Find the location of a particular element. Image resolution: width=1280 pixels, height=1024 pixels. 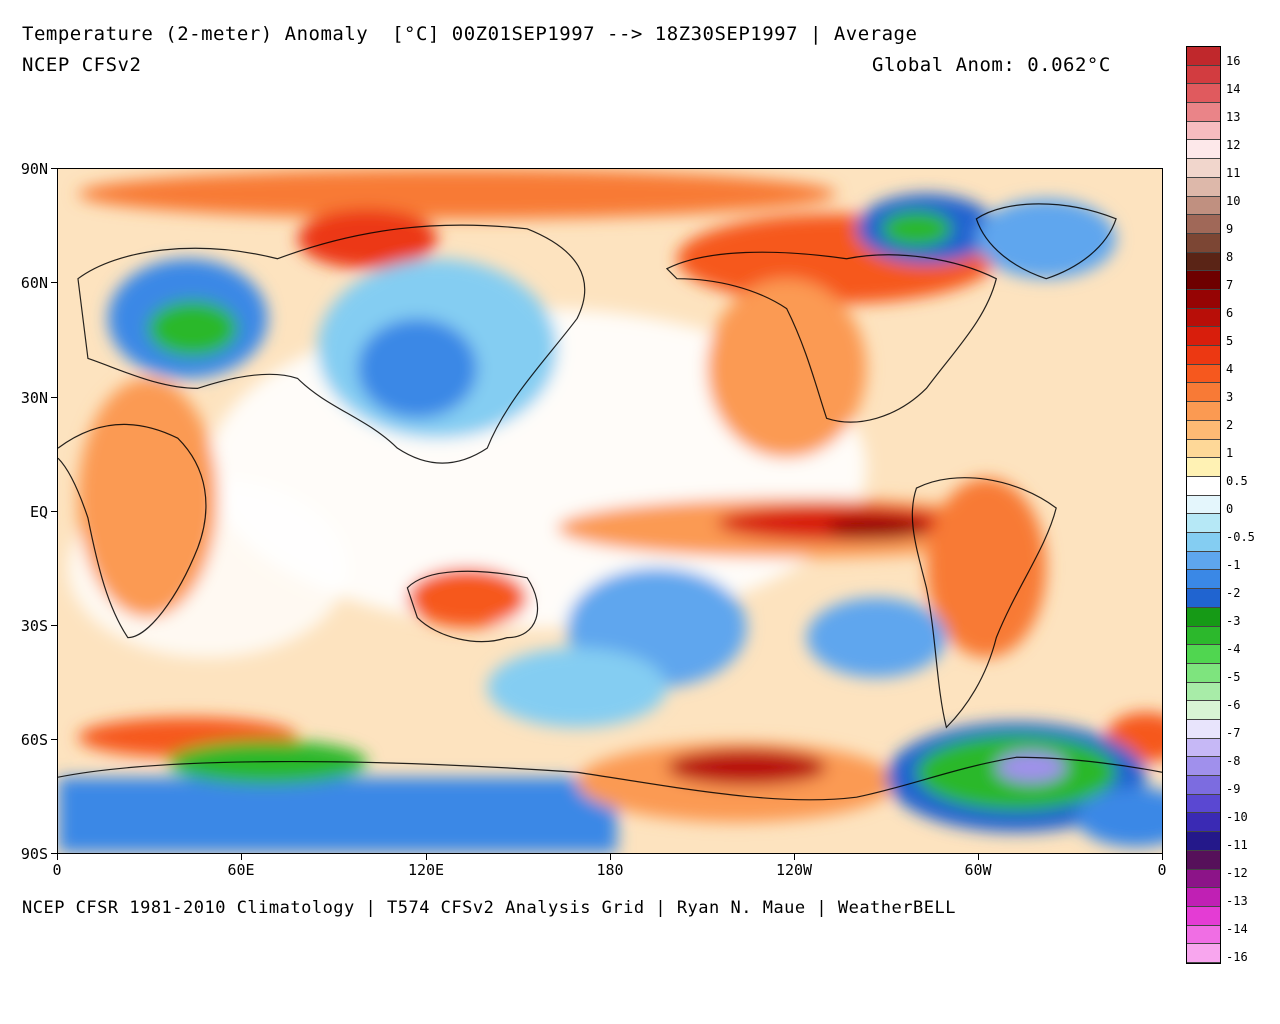

lon-label-120w: 120W is located at coordinates (794, 870).